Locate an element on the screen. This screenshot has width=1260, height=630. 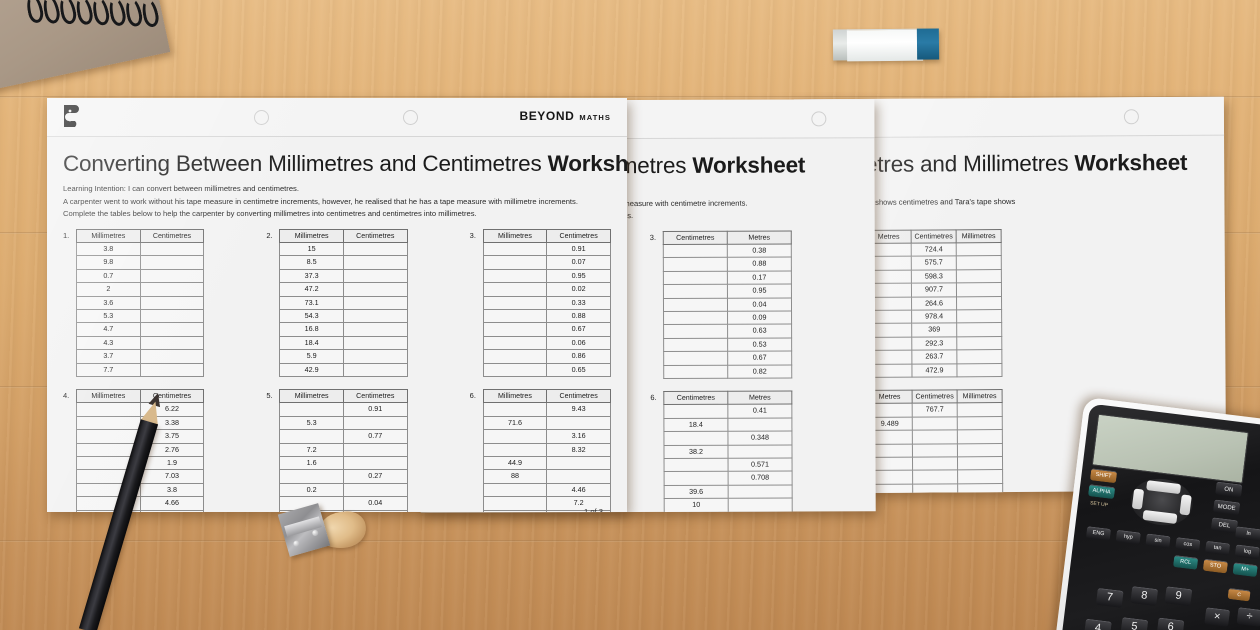
digit-7-key: 7 is located at coordinates (1109, 597).